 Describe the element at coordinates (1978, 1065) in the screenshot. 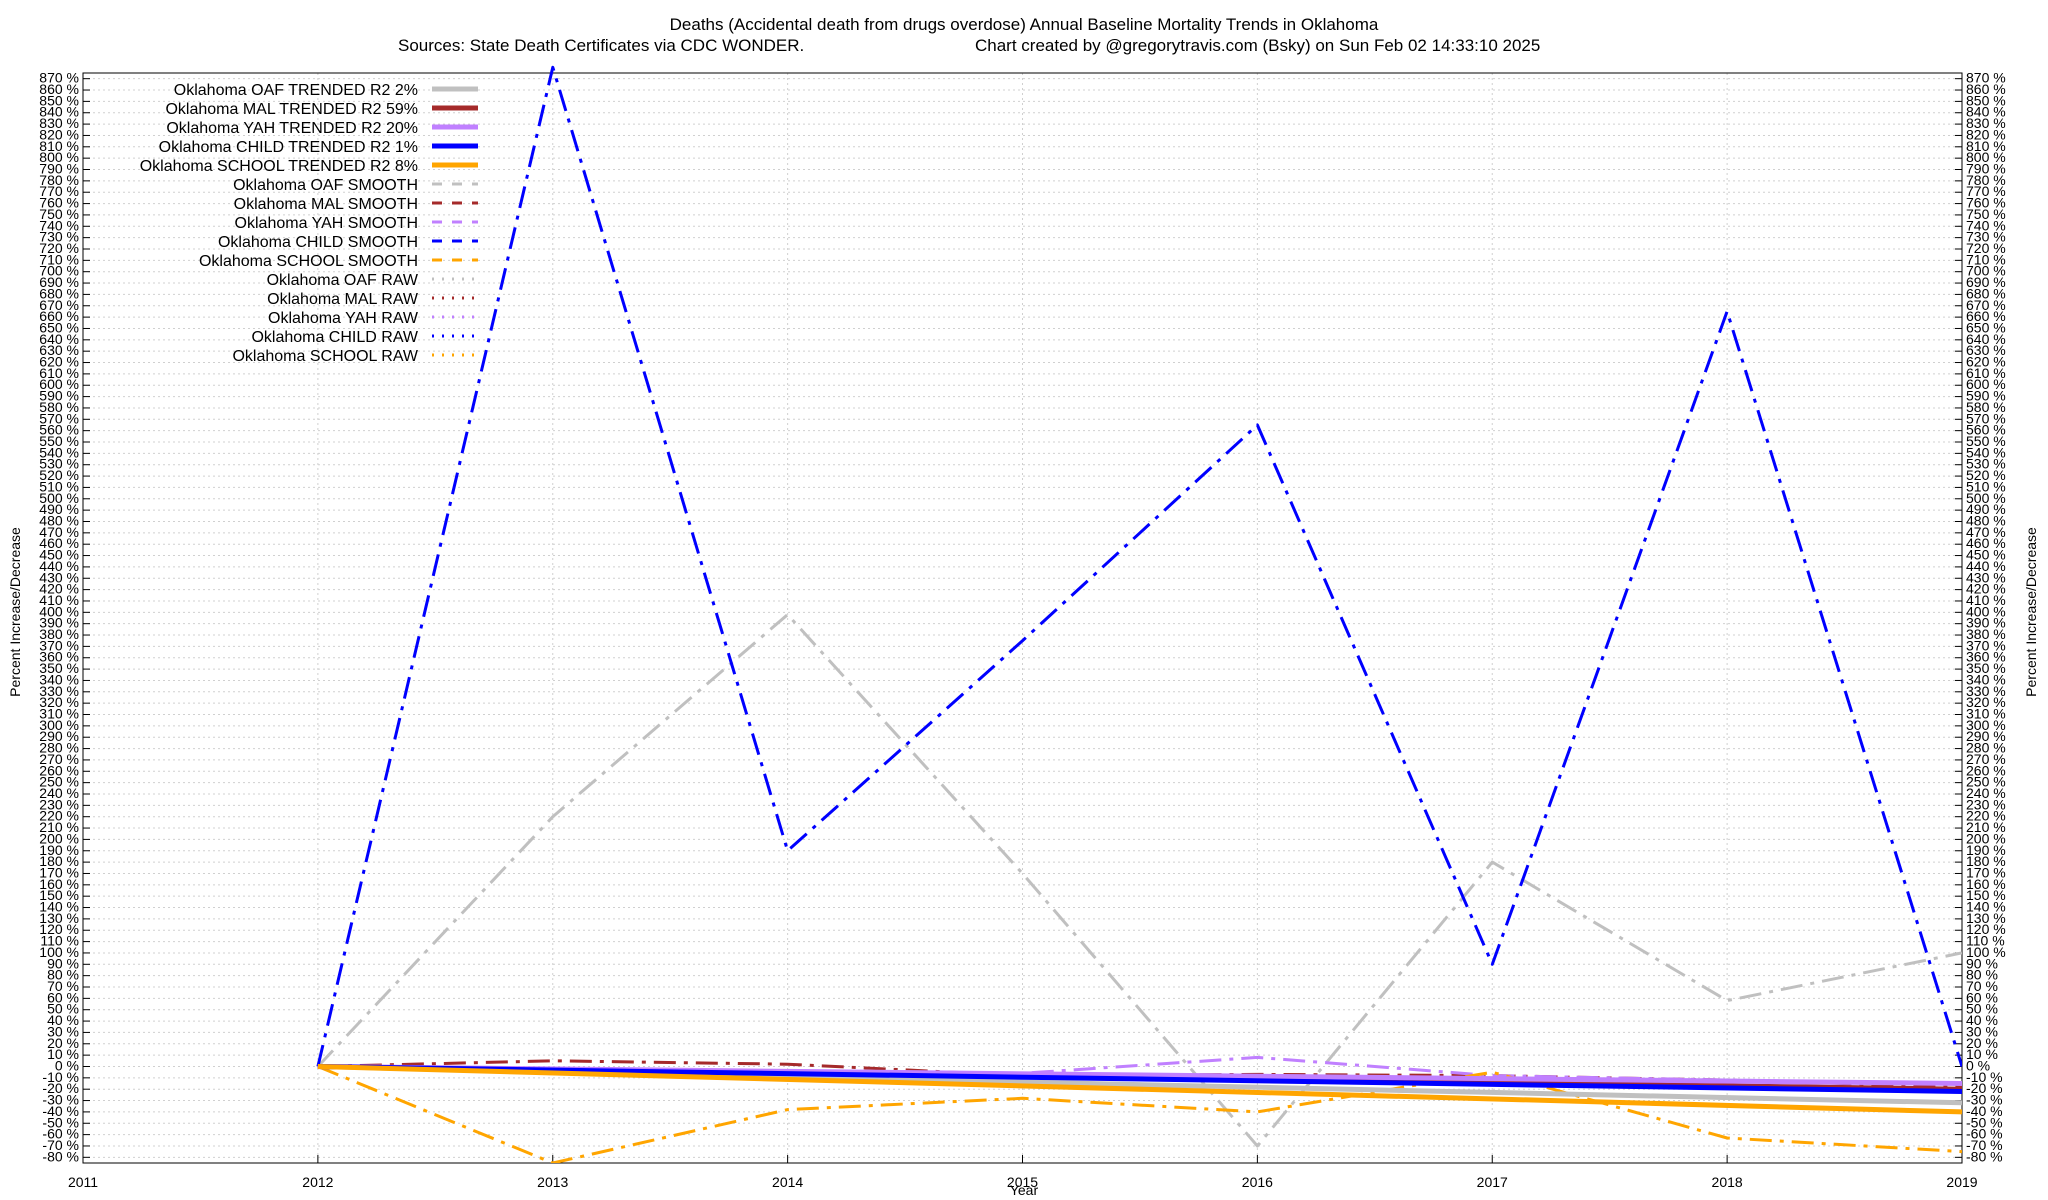

I see `y-tick-label: 0 %` at that location.